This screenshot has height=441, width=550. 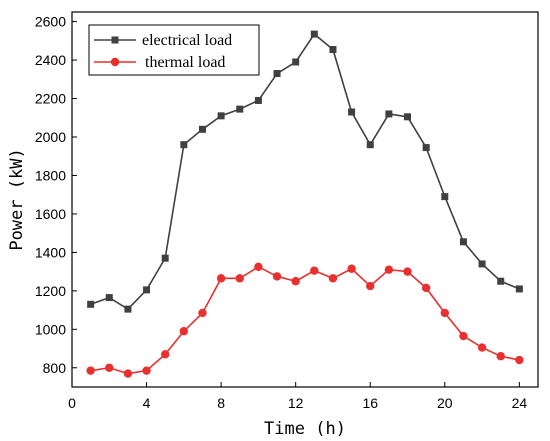 I want to click on legend-label-electrical: electrical load, so click(x=187, y=40).